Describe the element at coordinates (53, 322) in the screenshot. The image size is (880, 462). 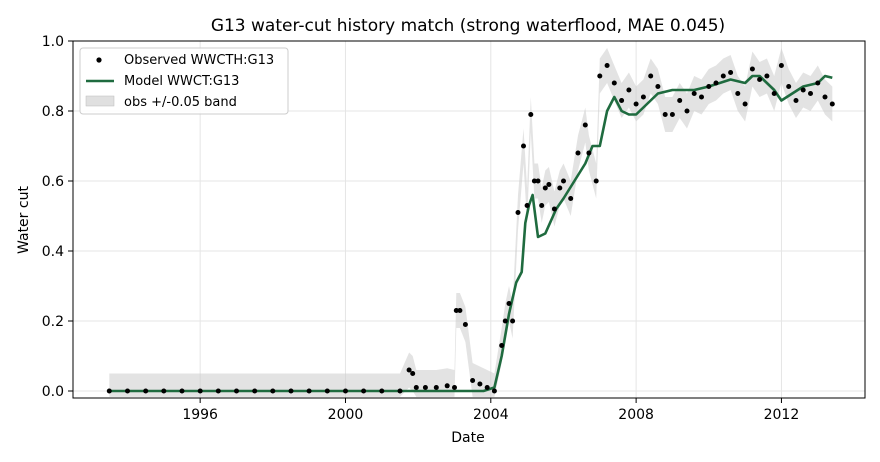
I see `y-tick-label: 0.2` at that location.